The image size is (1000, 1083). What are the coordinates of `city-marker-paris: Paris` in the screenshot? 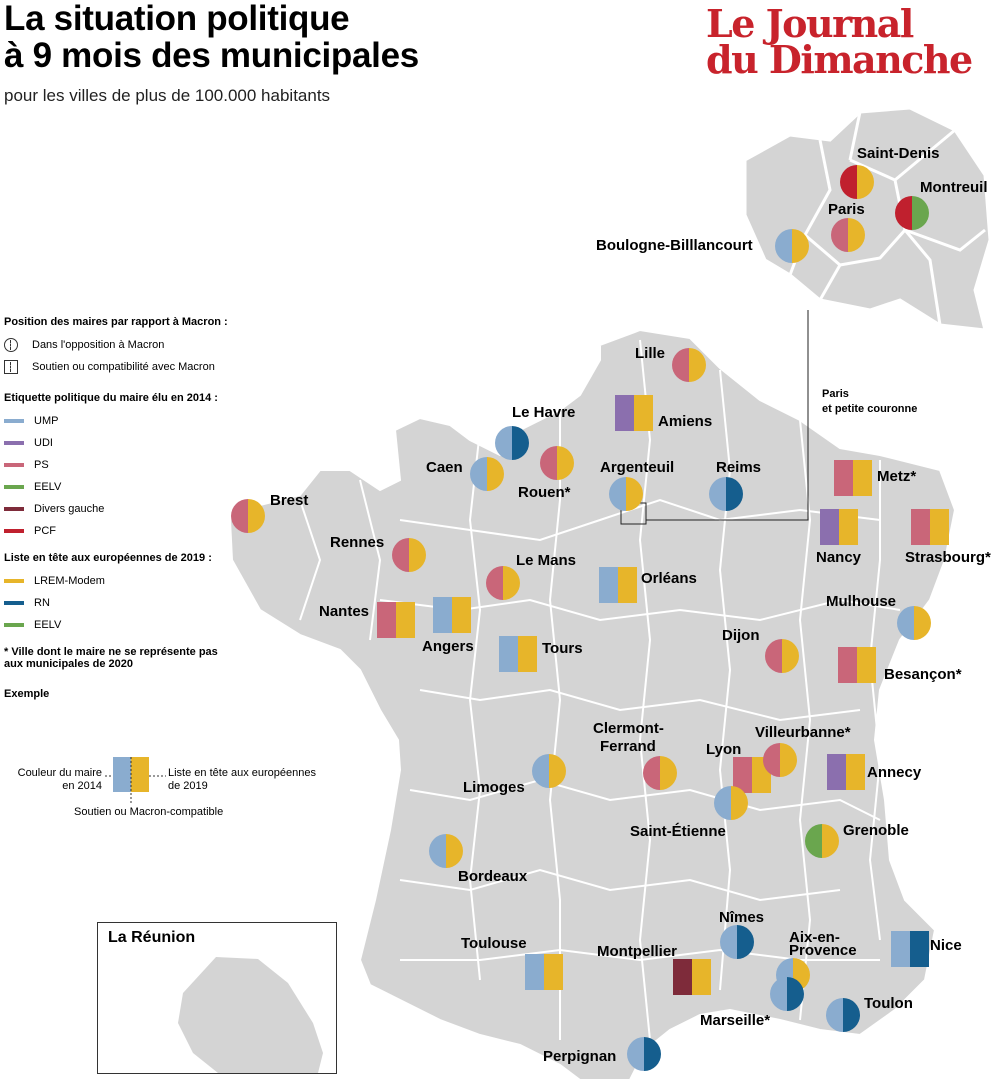 It's located at (846, 226).